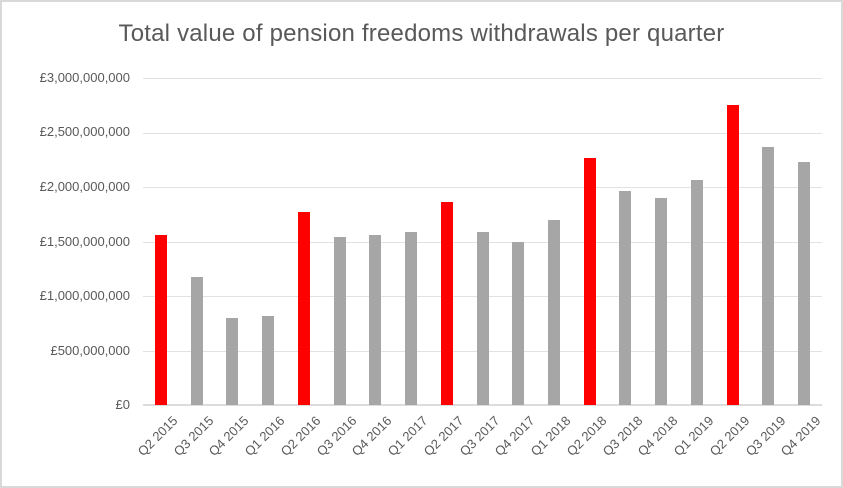  What do you see at coordinates (375, 319) in the screenshot?
I see `bar-q4-2016` at bounding box center [375, 319].